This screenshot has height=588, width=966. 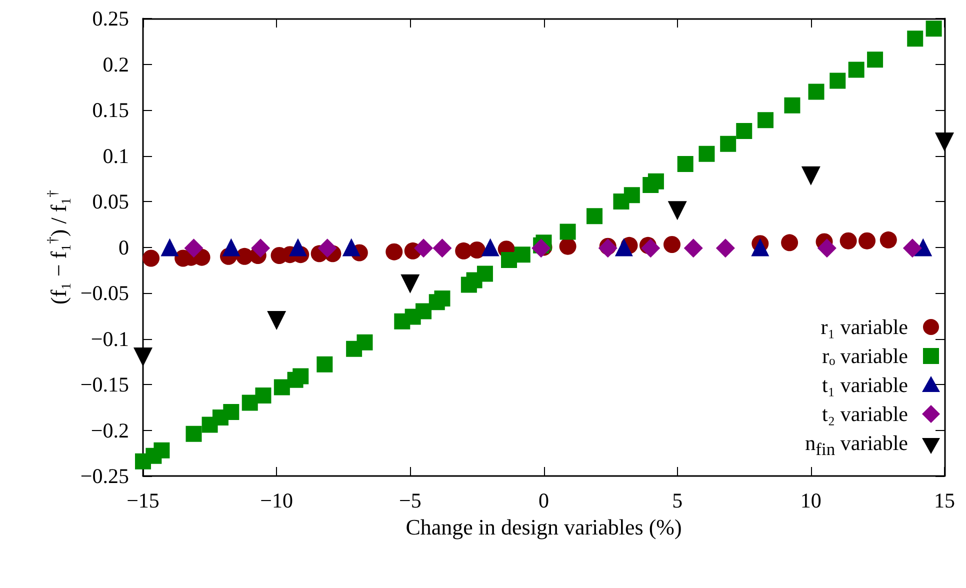 What do you see at coordinates (944, 500) in the screenshot?
I see `x-tick-label: 15` at bounding box center [944, 500].